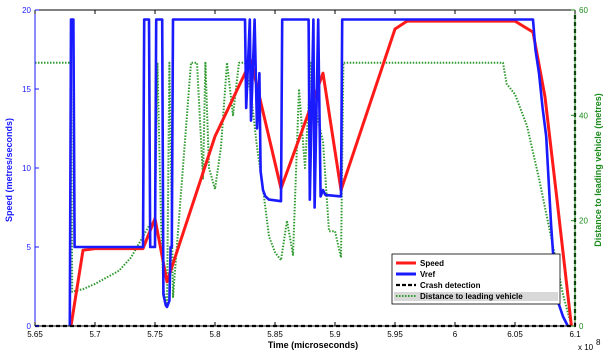 The width and height of the screenshot is (611, 351). Describe the element at coordinates (275, 334) in the screenshot. I see `x-tick-label: 5.85` at that location.